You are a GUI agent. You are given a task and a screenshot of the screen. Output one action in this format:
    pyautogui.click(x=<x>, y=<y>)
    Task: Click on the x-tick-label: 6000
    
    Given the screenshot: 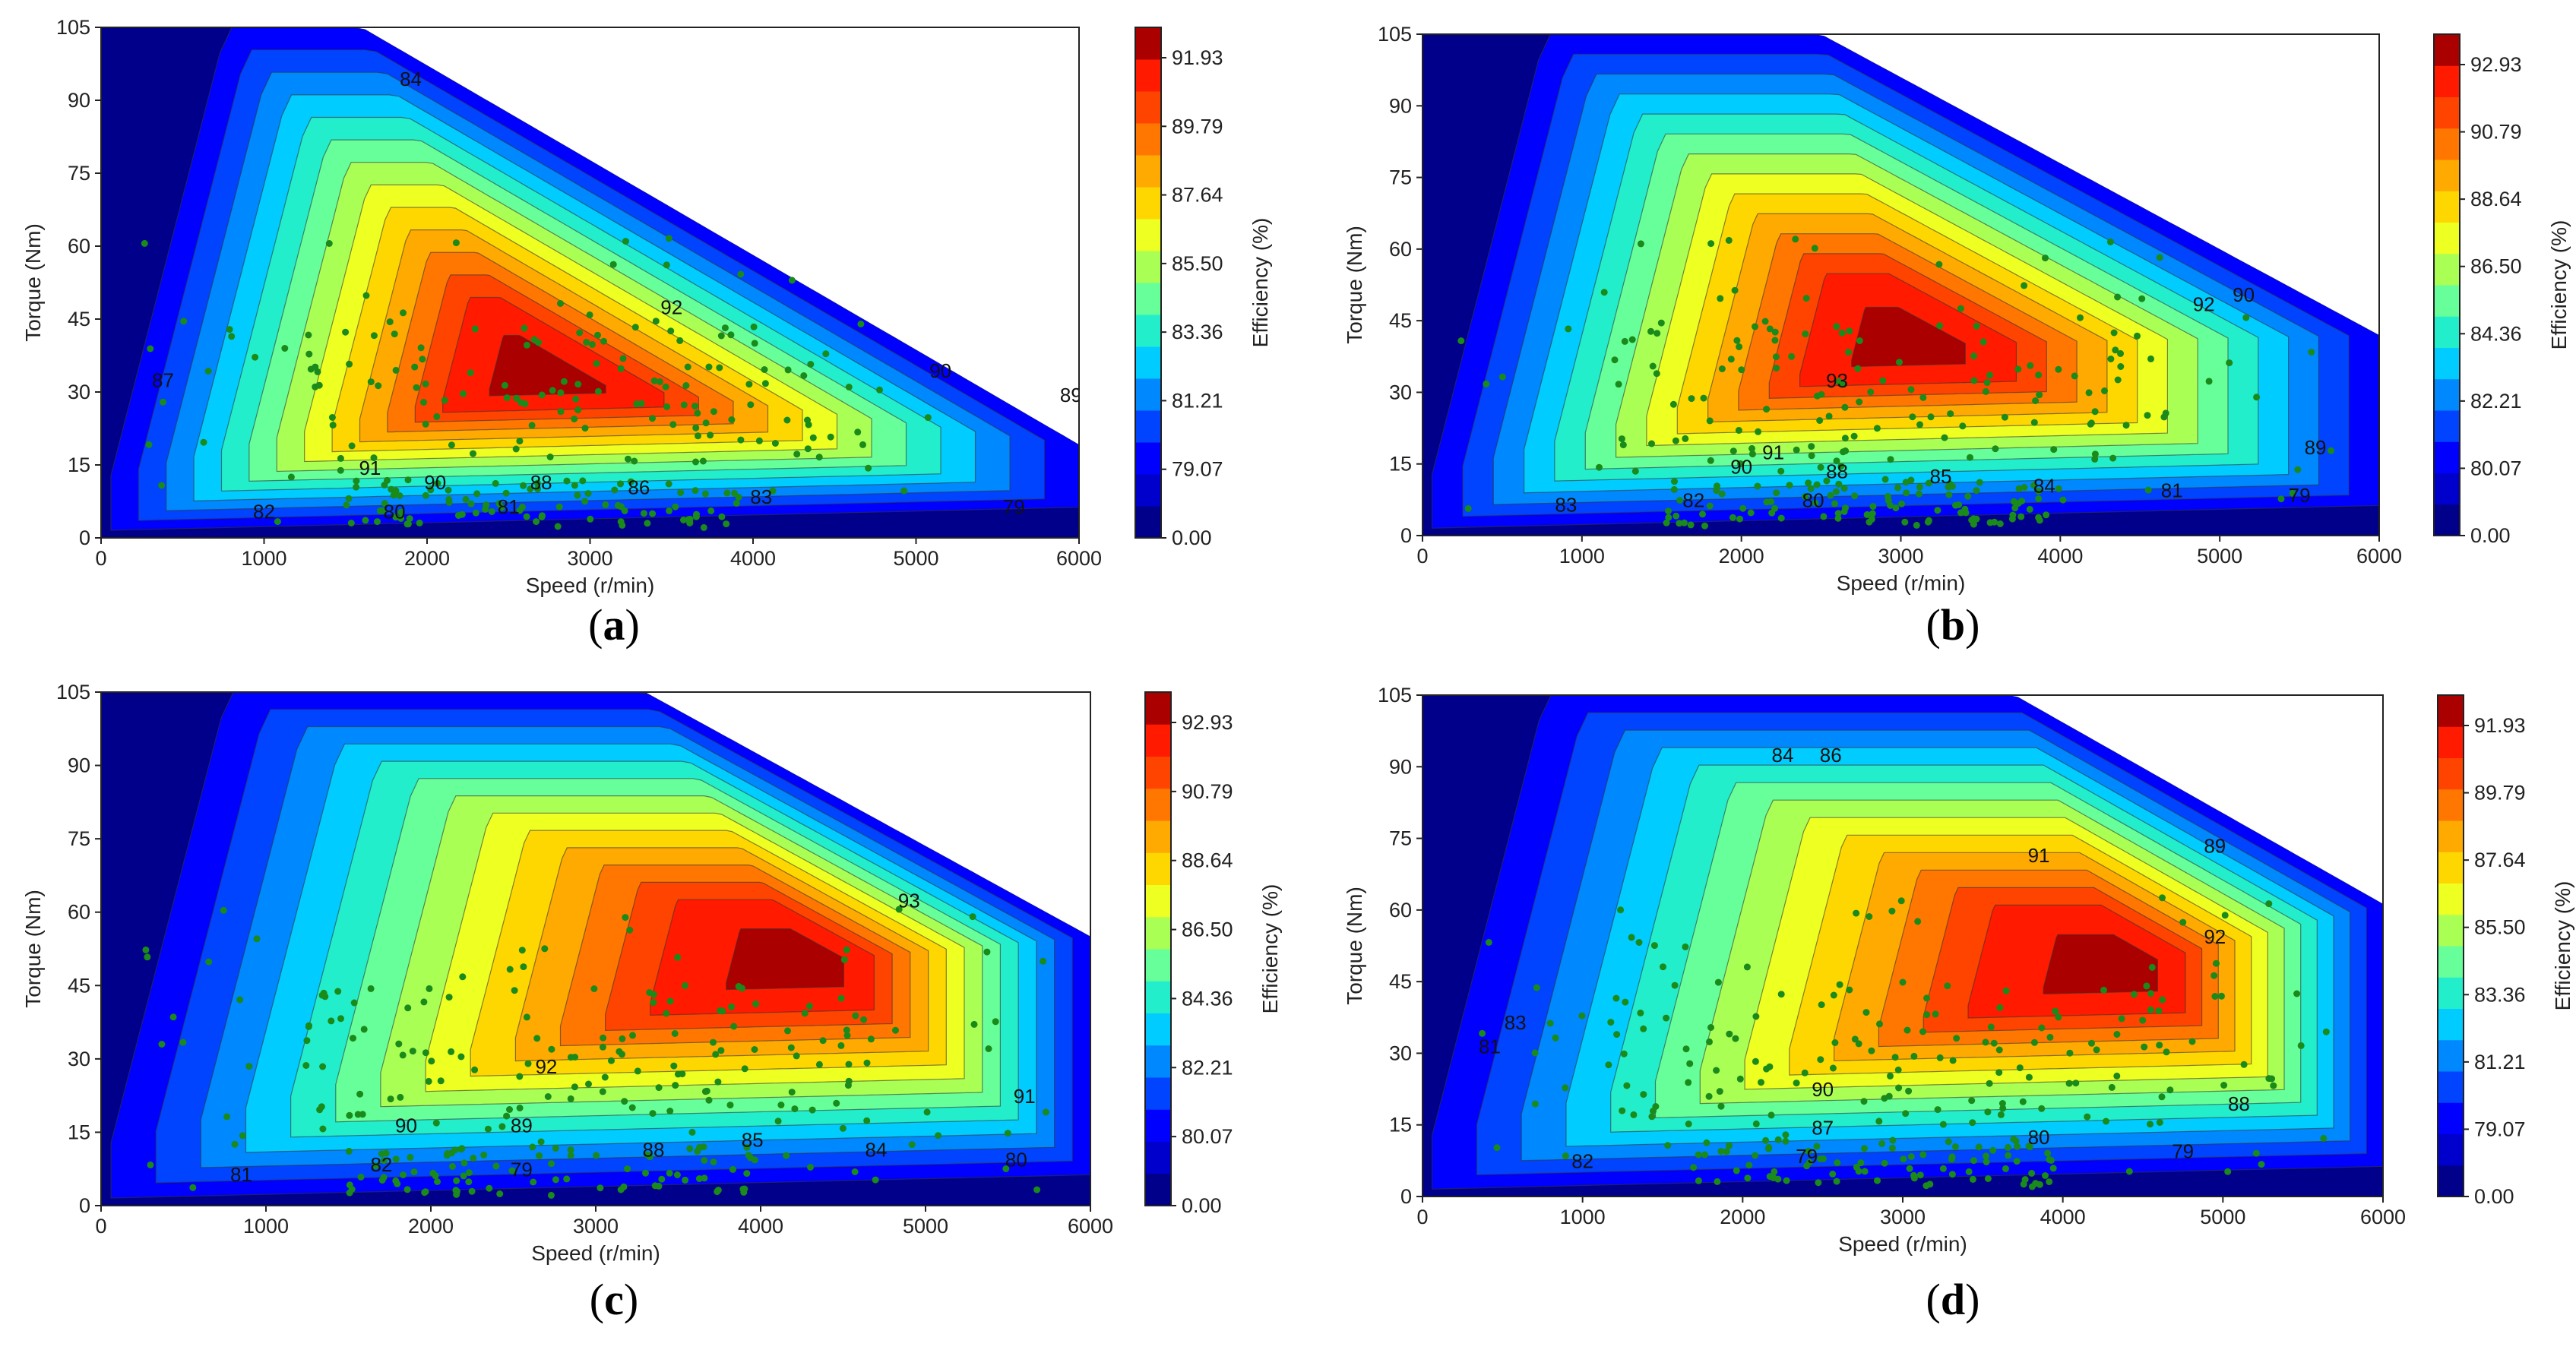 What is the action you would take?
    pyautogui.click(x=1090, y=1226)
    